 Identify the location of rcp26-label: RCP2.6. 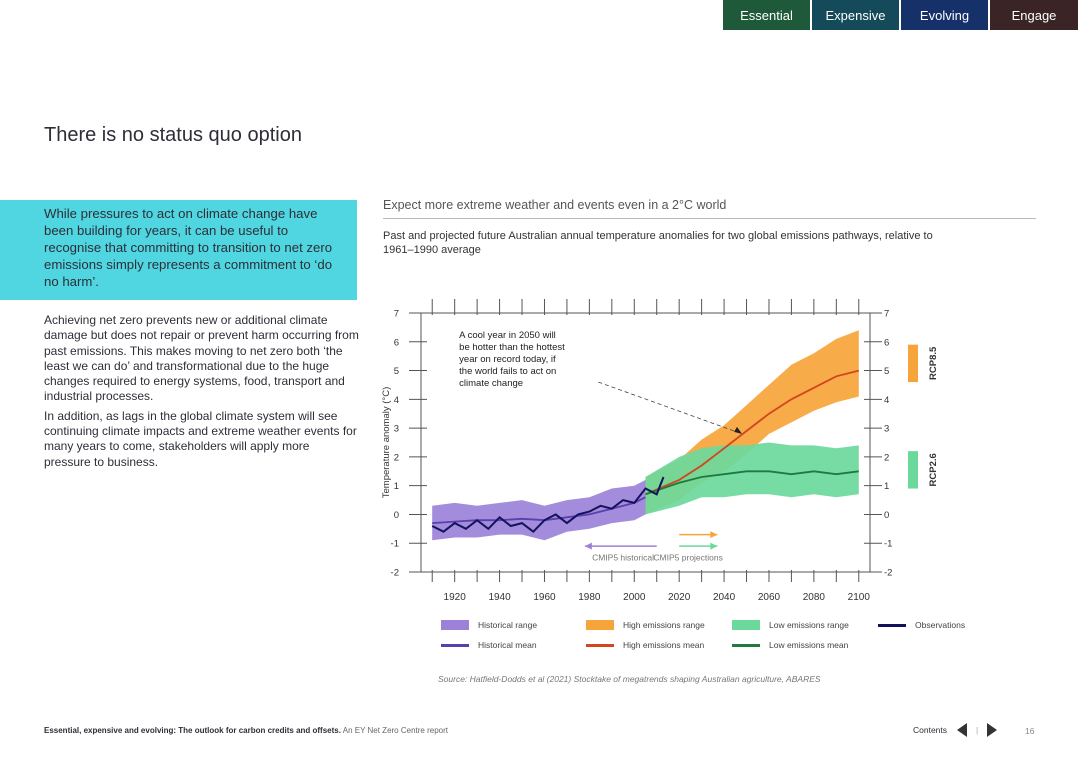
(933, 469).